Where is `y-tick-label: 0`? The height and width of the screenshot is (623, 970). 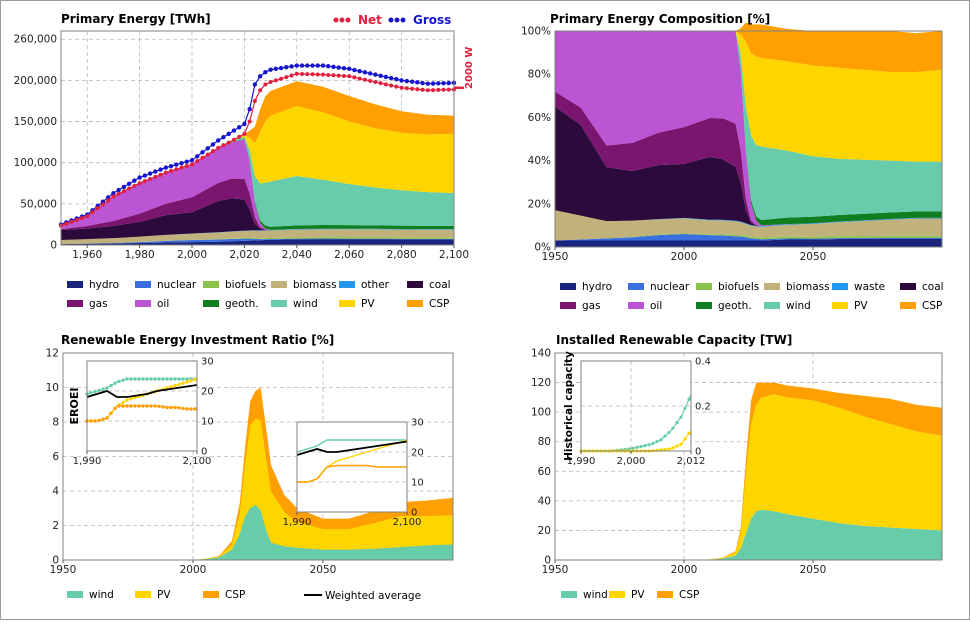
y-tick-label: 0 is located at coordinates (414, 513).